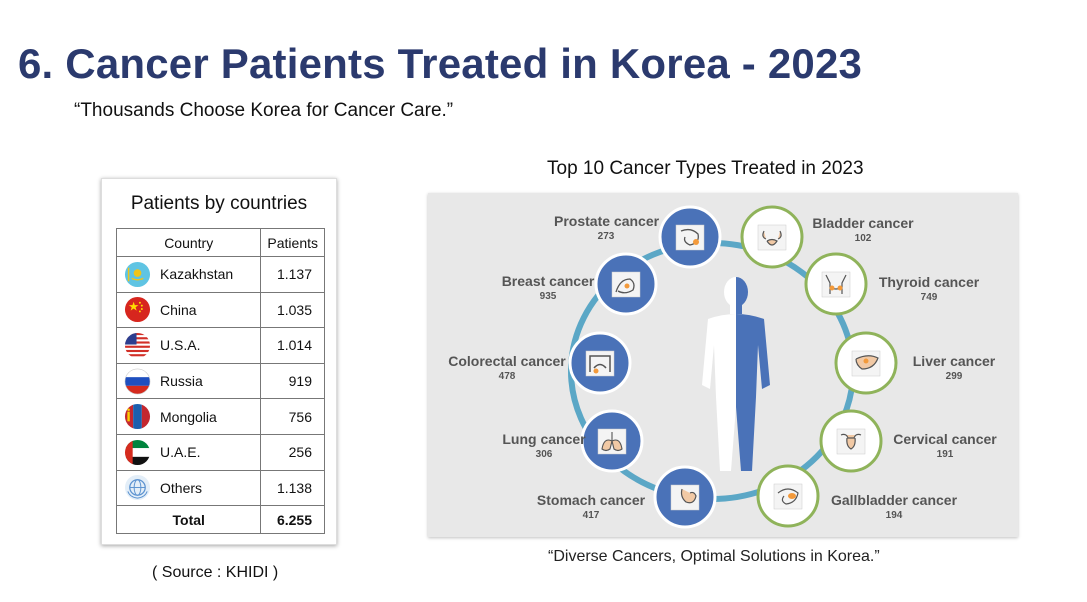 The width and height of the screenshot is (1087, 602). Describe the element at coordinates (736, 374) in the screenshot. I see `human-figure-icon` at that location.